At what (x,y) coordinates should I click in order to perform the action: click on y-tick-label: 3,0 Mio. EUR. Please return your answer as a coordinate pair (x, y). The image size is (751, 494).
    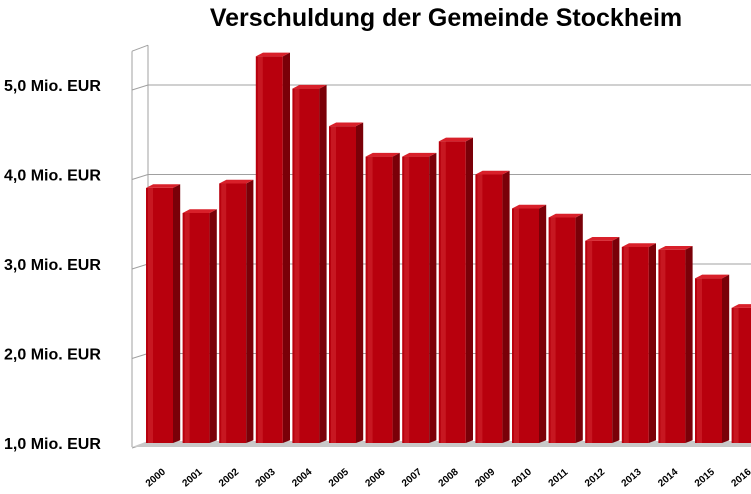
    Looking at the image, I should click on (52, 265).